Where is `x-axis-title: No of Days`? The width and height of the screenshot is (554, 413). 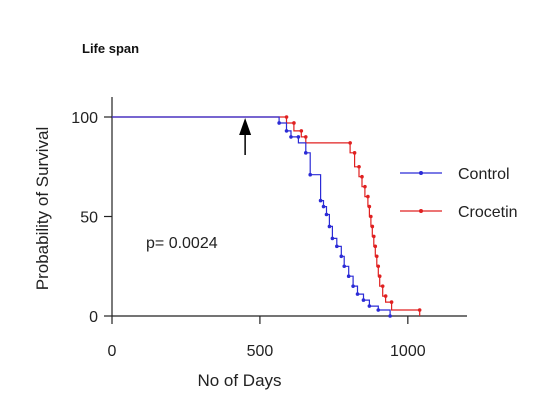
x-axis-title: No of Days is located at coordinates (239, 380).